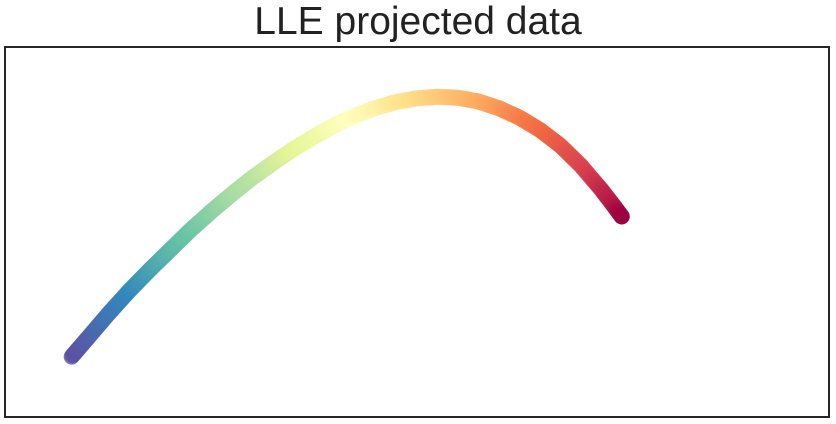 This screenshot has width=836, height=424. What do you see at coordinates (621, 216) in the screenshot?
I see `scatter-point` at bounding box center [621, 216].